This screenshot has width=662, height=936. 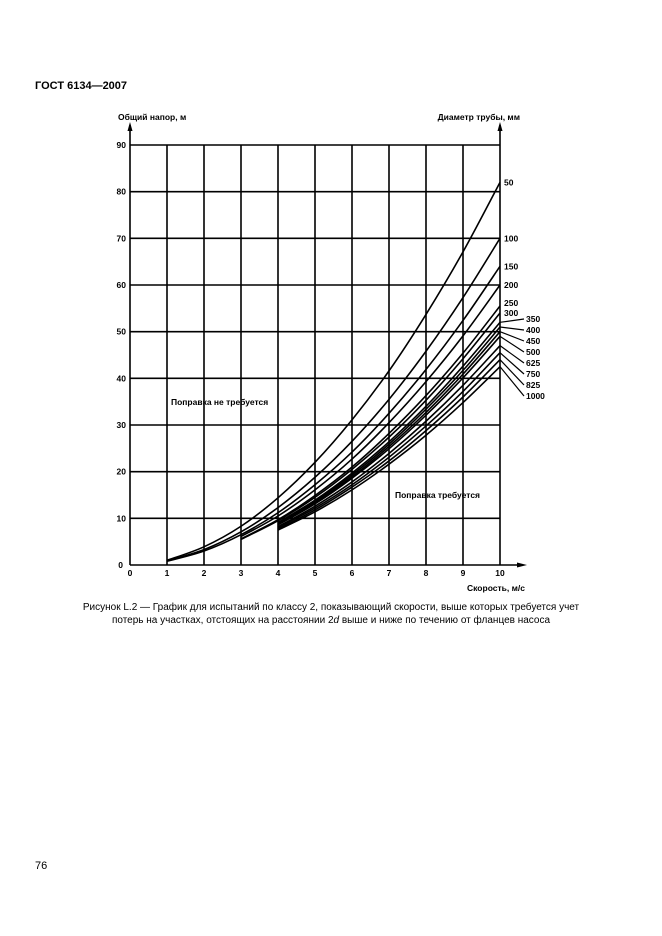 What do you see at coordinates (496, 588) in the screenshot?
I see `x-axis-label: Скорость, м/с` at bounding box center [496, 588].